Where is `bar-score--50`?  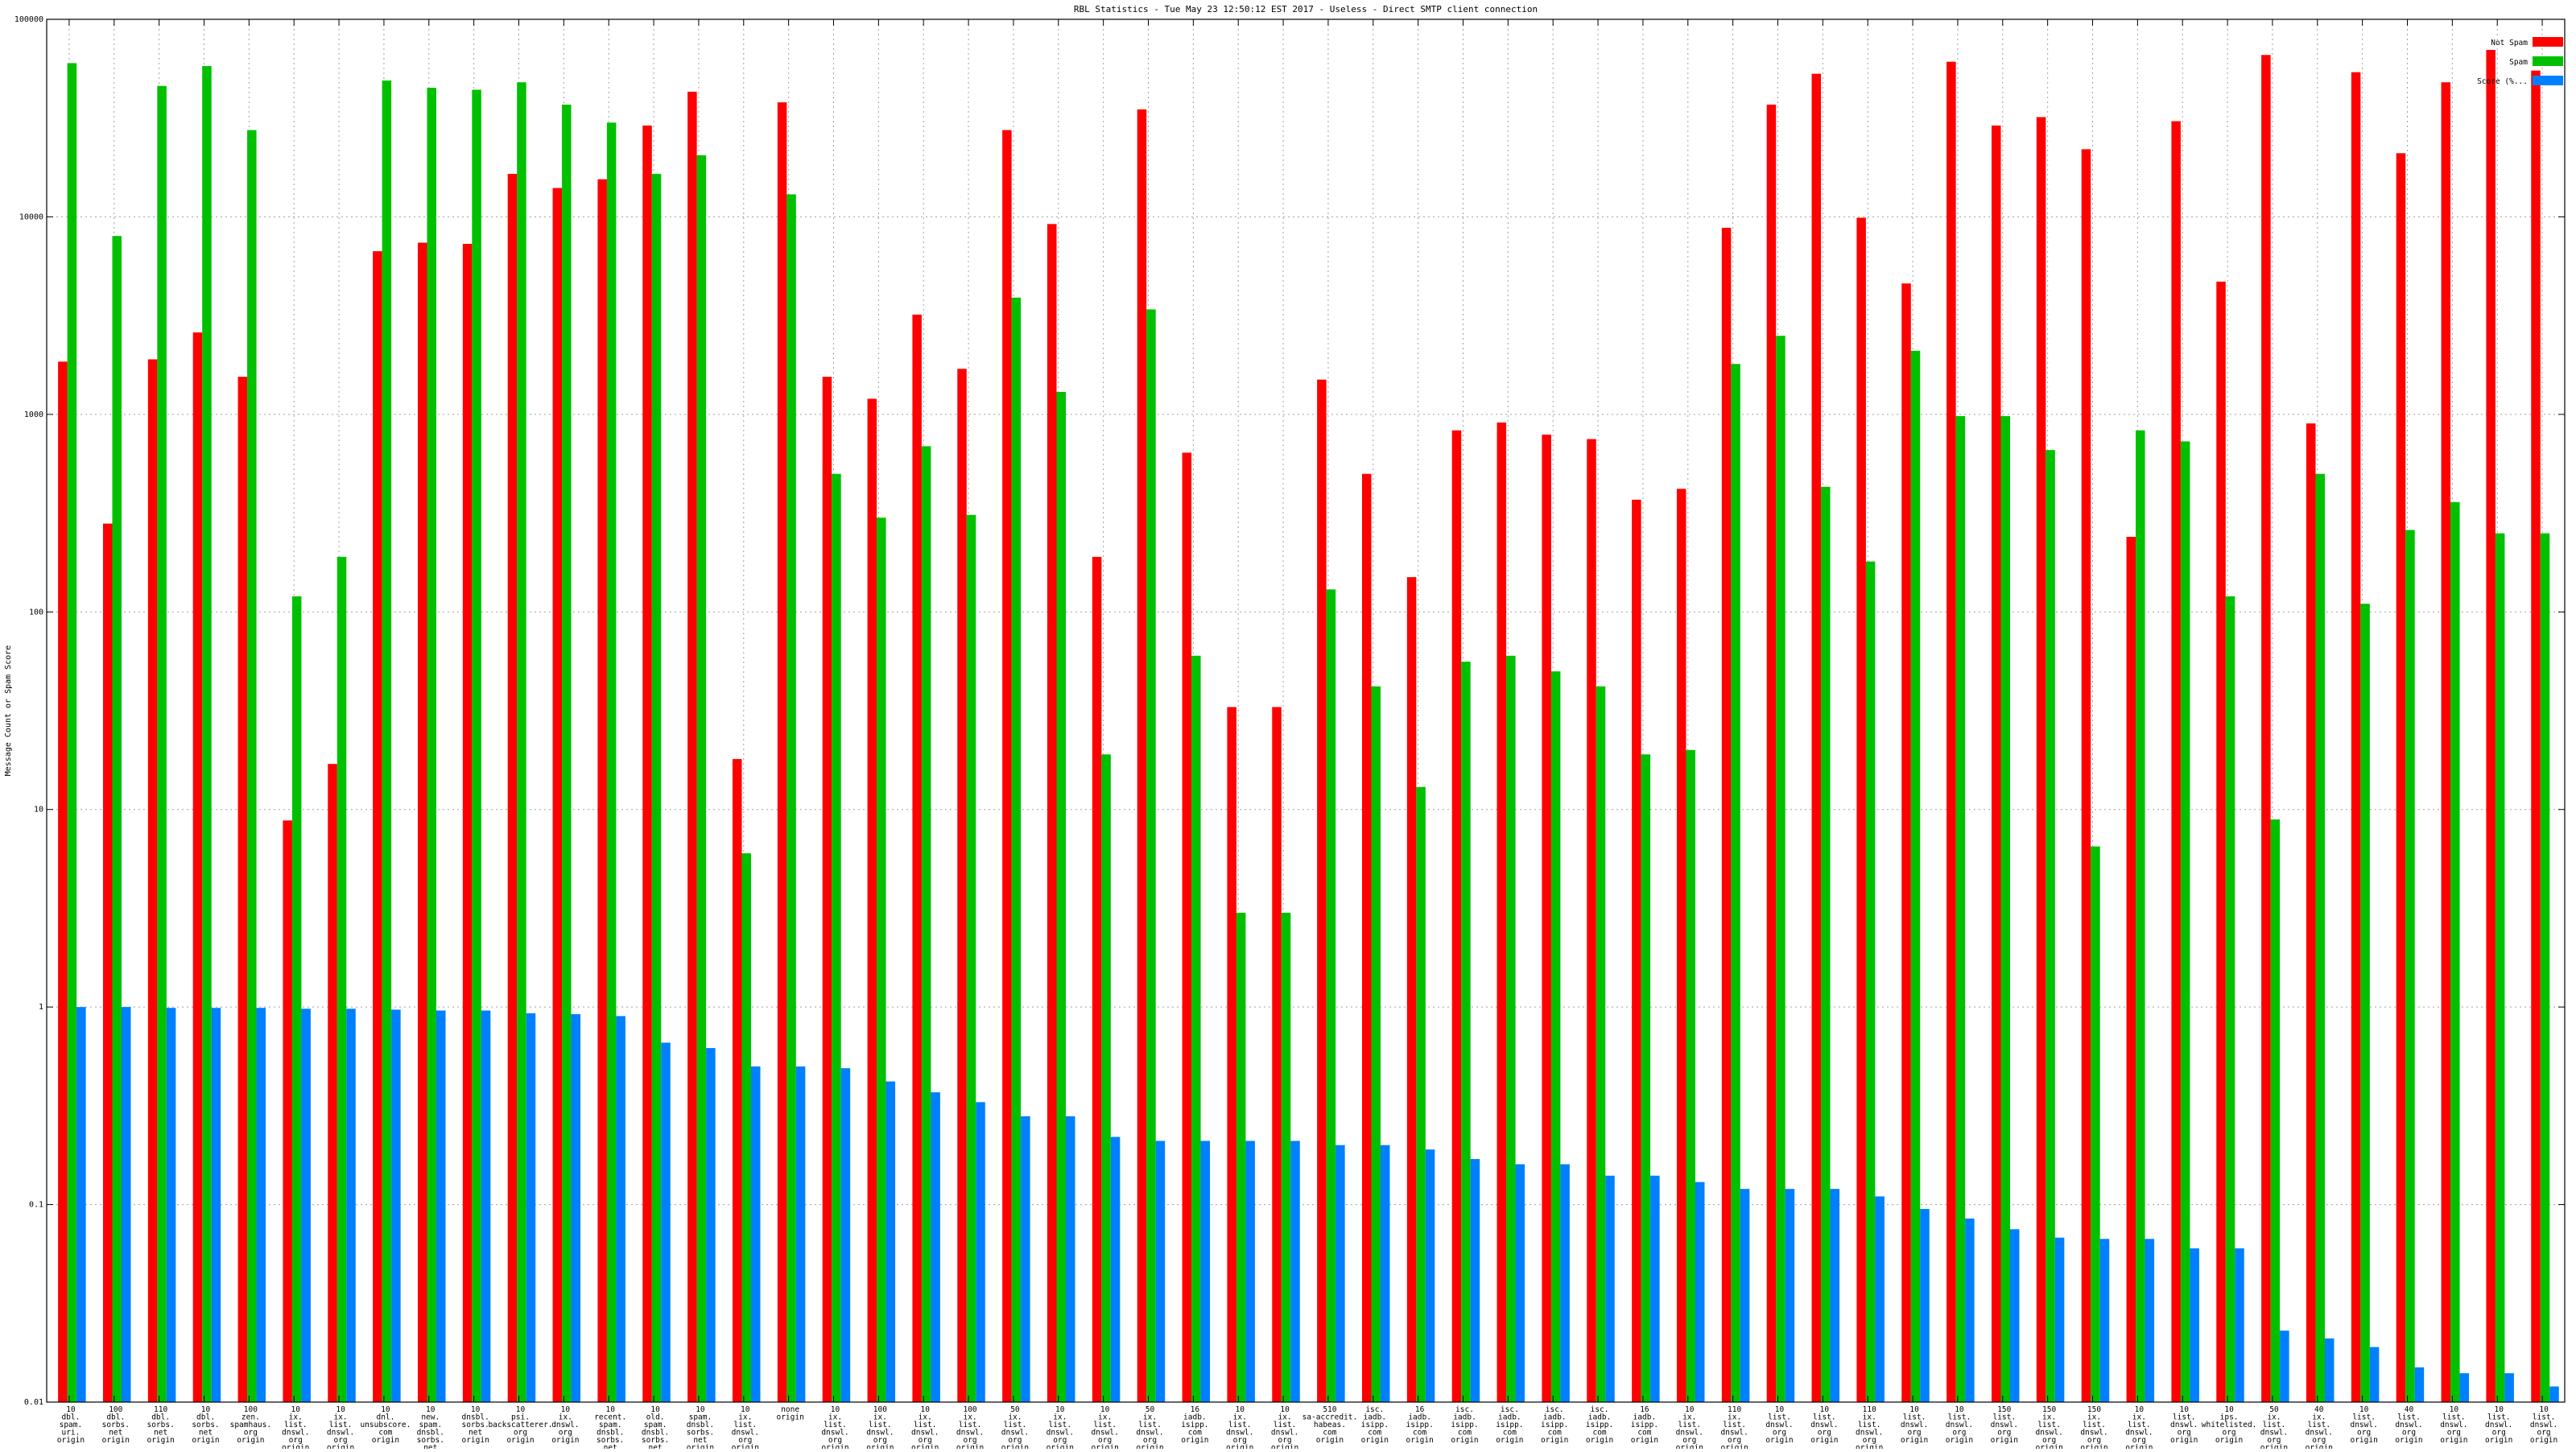
bar-score--50 is located at coordinates (2329, 1370).